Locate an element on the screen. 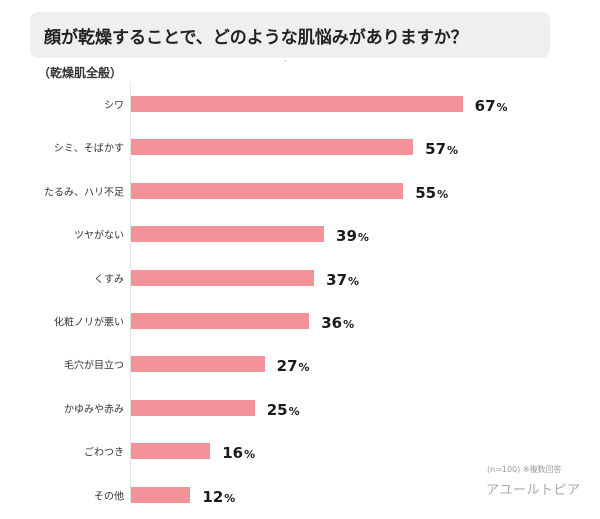 This screenshot has height=519, width=600. sample-size-note: (n=100) ※複数回答 is located at coordinates (524, 469).